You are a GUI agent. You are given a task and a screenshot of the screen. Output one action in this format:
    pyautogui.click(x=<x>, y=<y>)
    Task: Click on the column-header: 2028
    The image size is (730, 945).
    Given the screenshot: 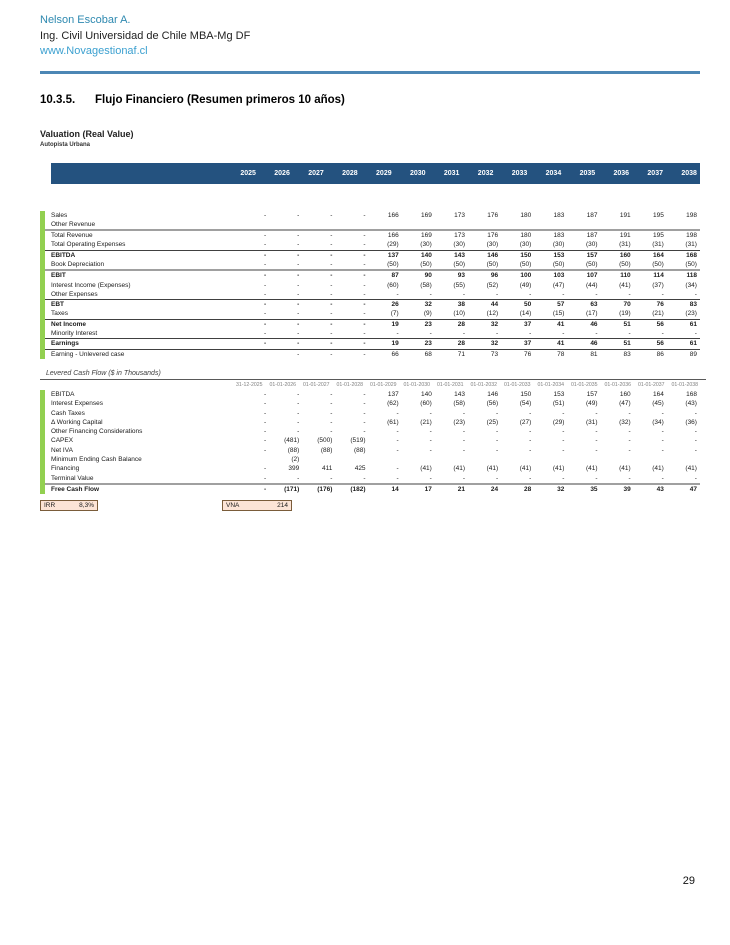 What is the action you would take?
    pyautogui.click(x=350, y=173)
    